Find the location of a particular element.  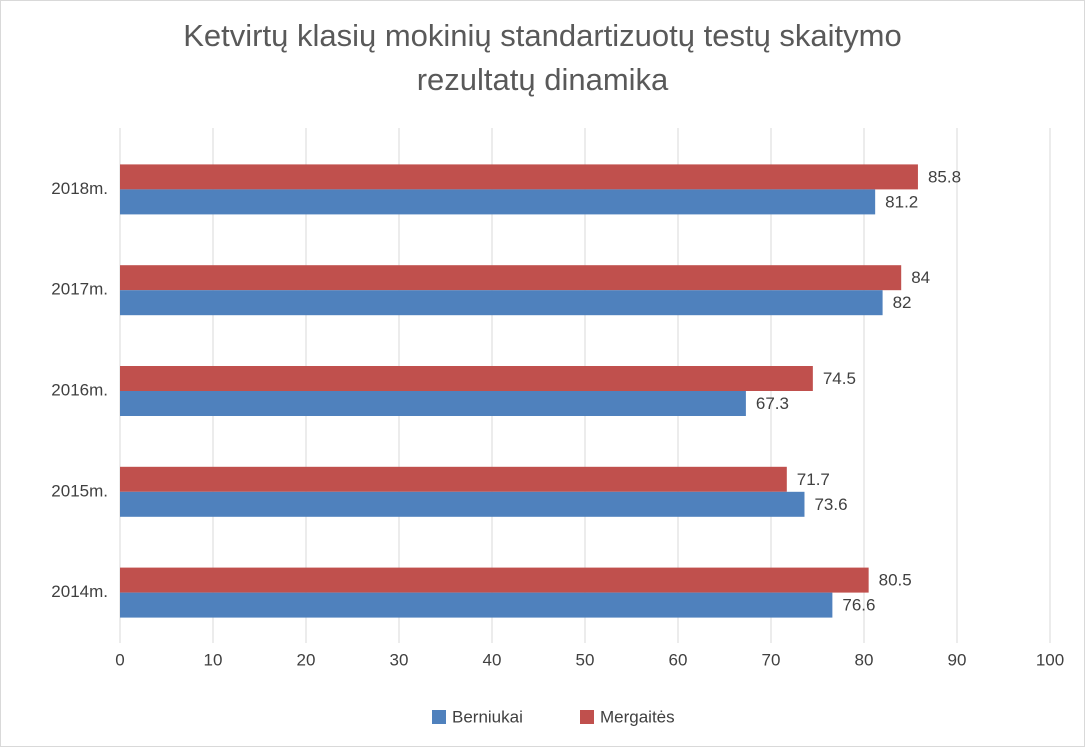

data-label: 76.6 is located at coordinates (858, 605).